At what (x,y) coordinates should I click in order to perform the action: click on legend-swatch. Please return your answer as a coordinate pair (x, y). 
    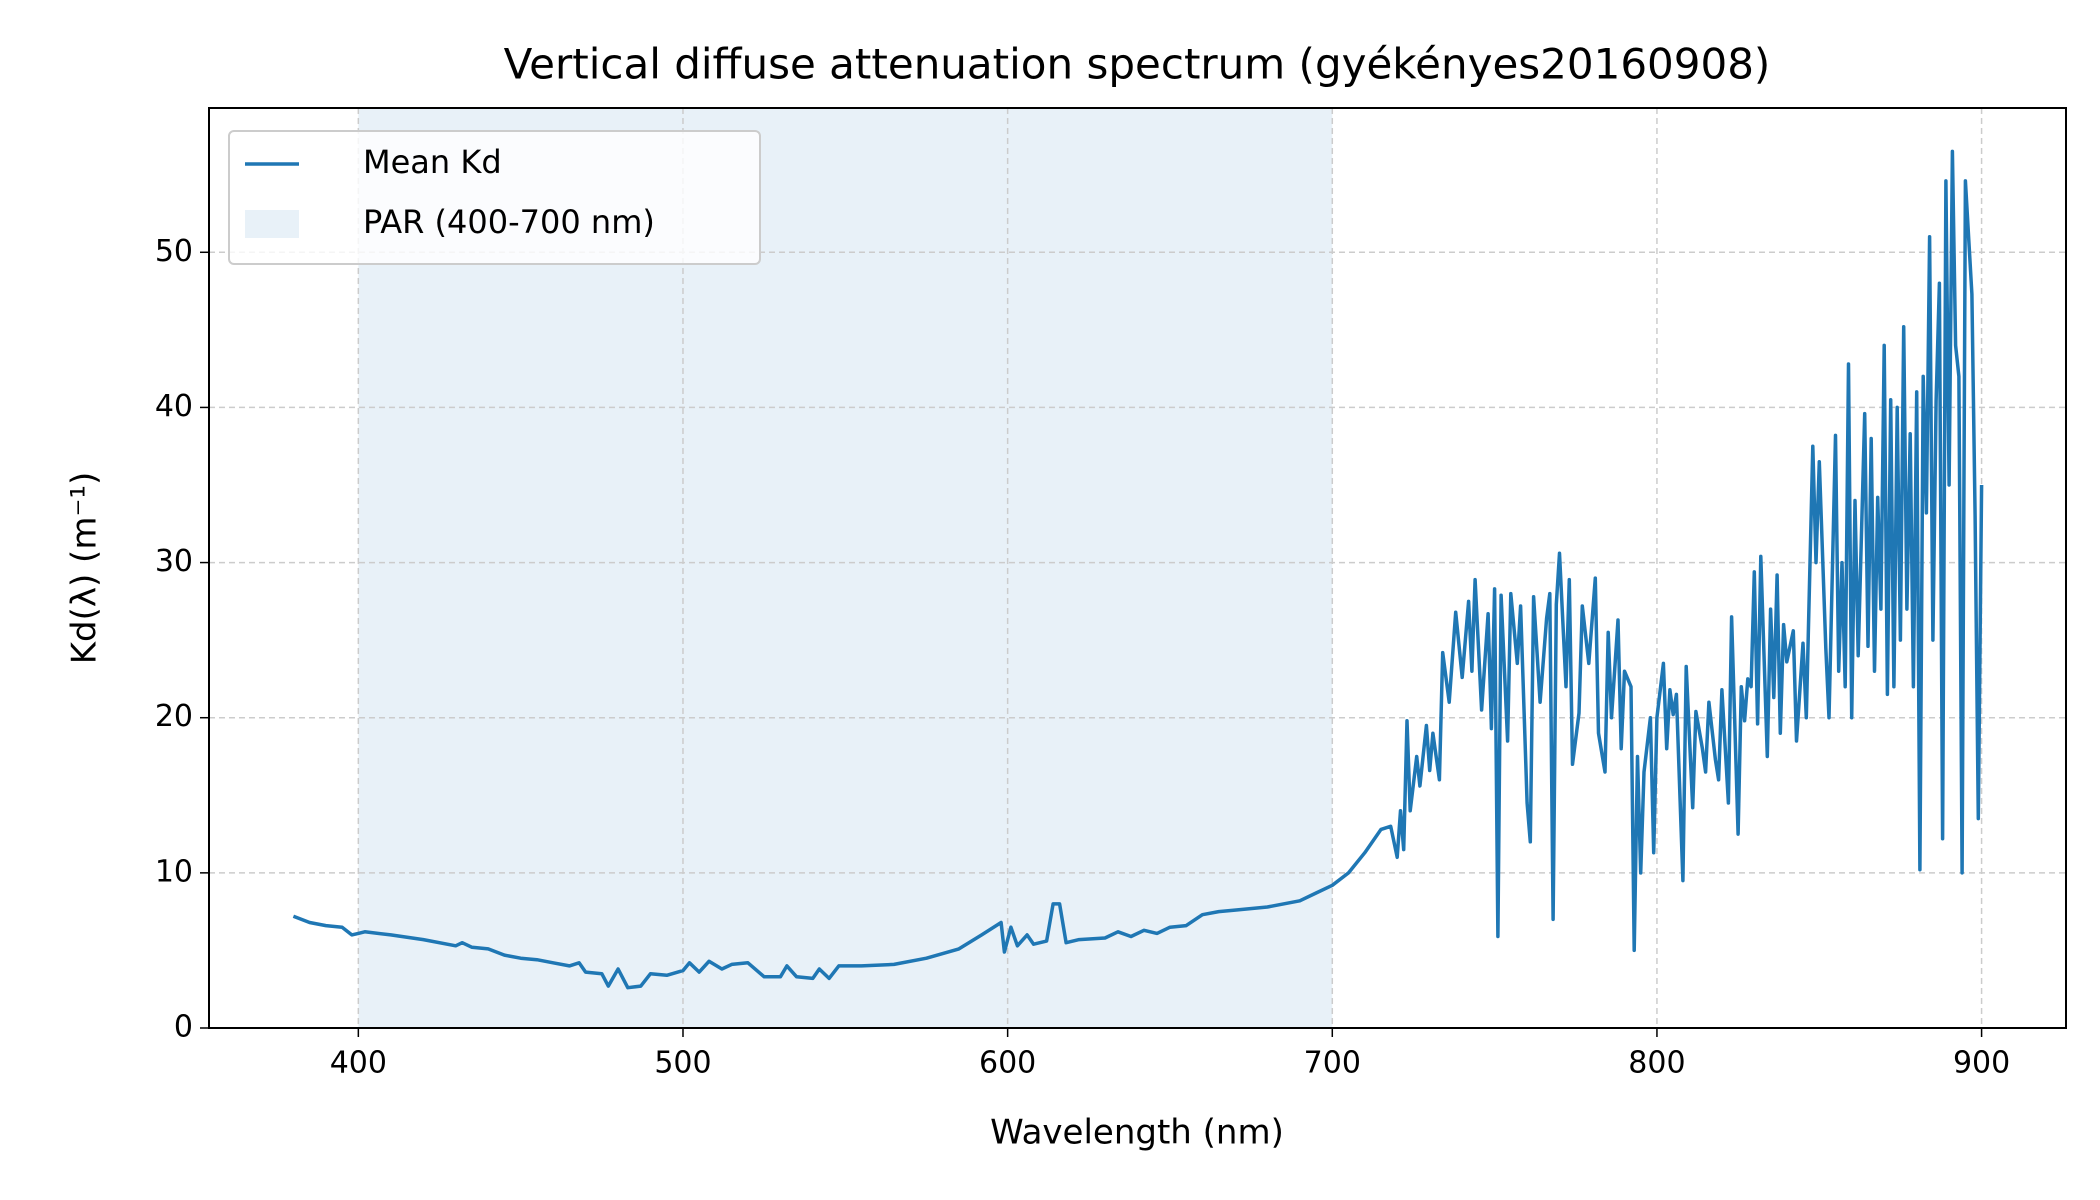
    Looking at the image, I should click on (272, 224).